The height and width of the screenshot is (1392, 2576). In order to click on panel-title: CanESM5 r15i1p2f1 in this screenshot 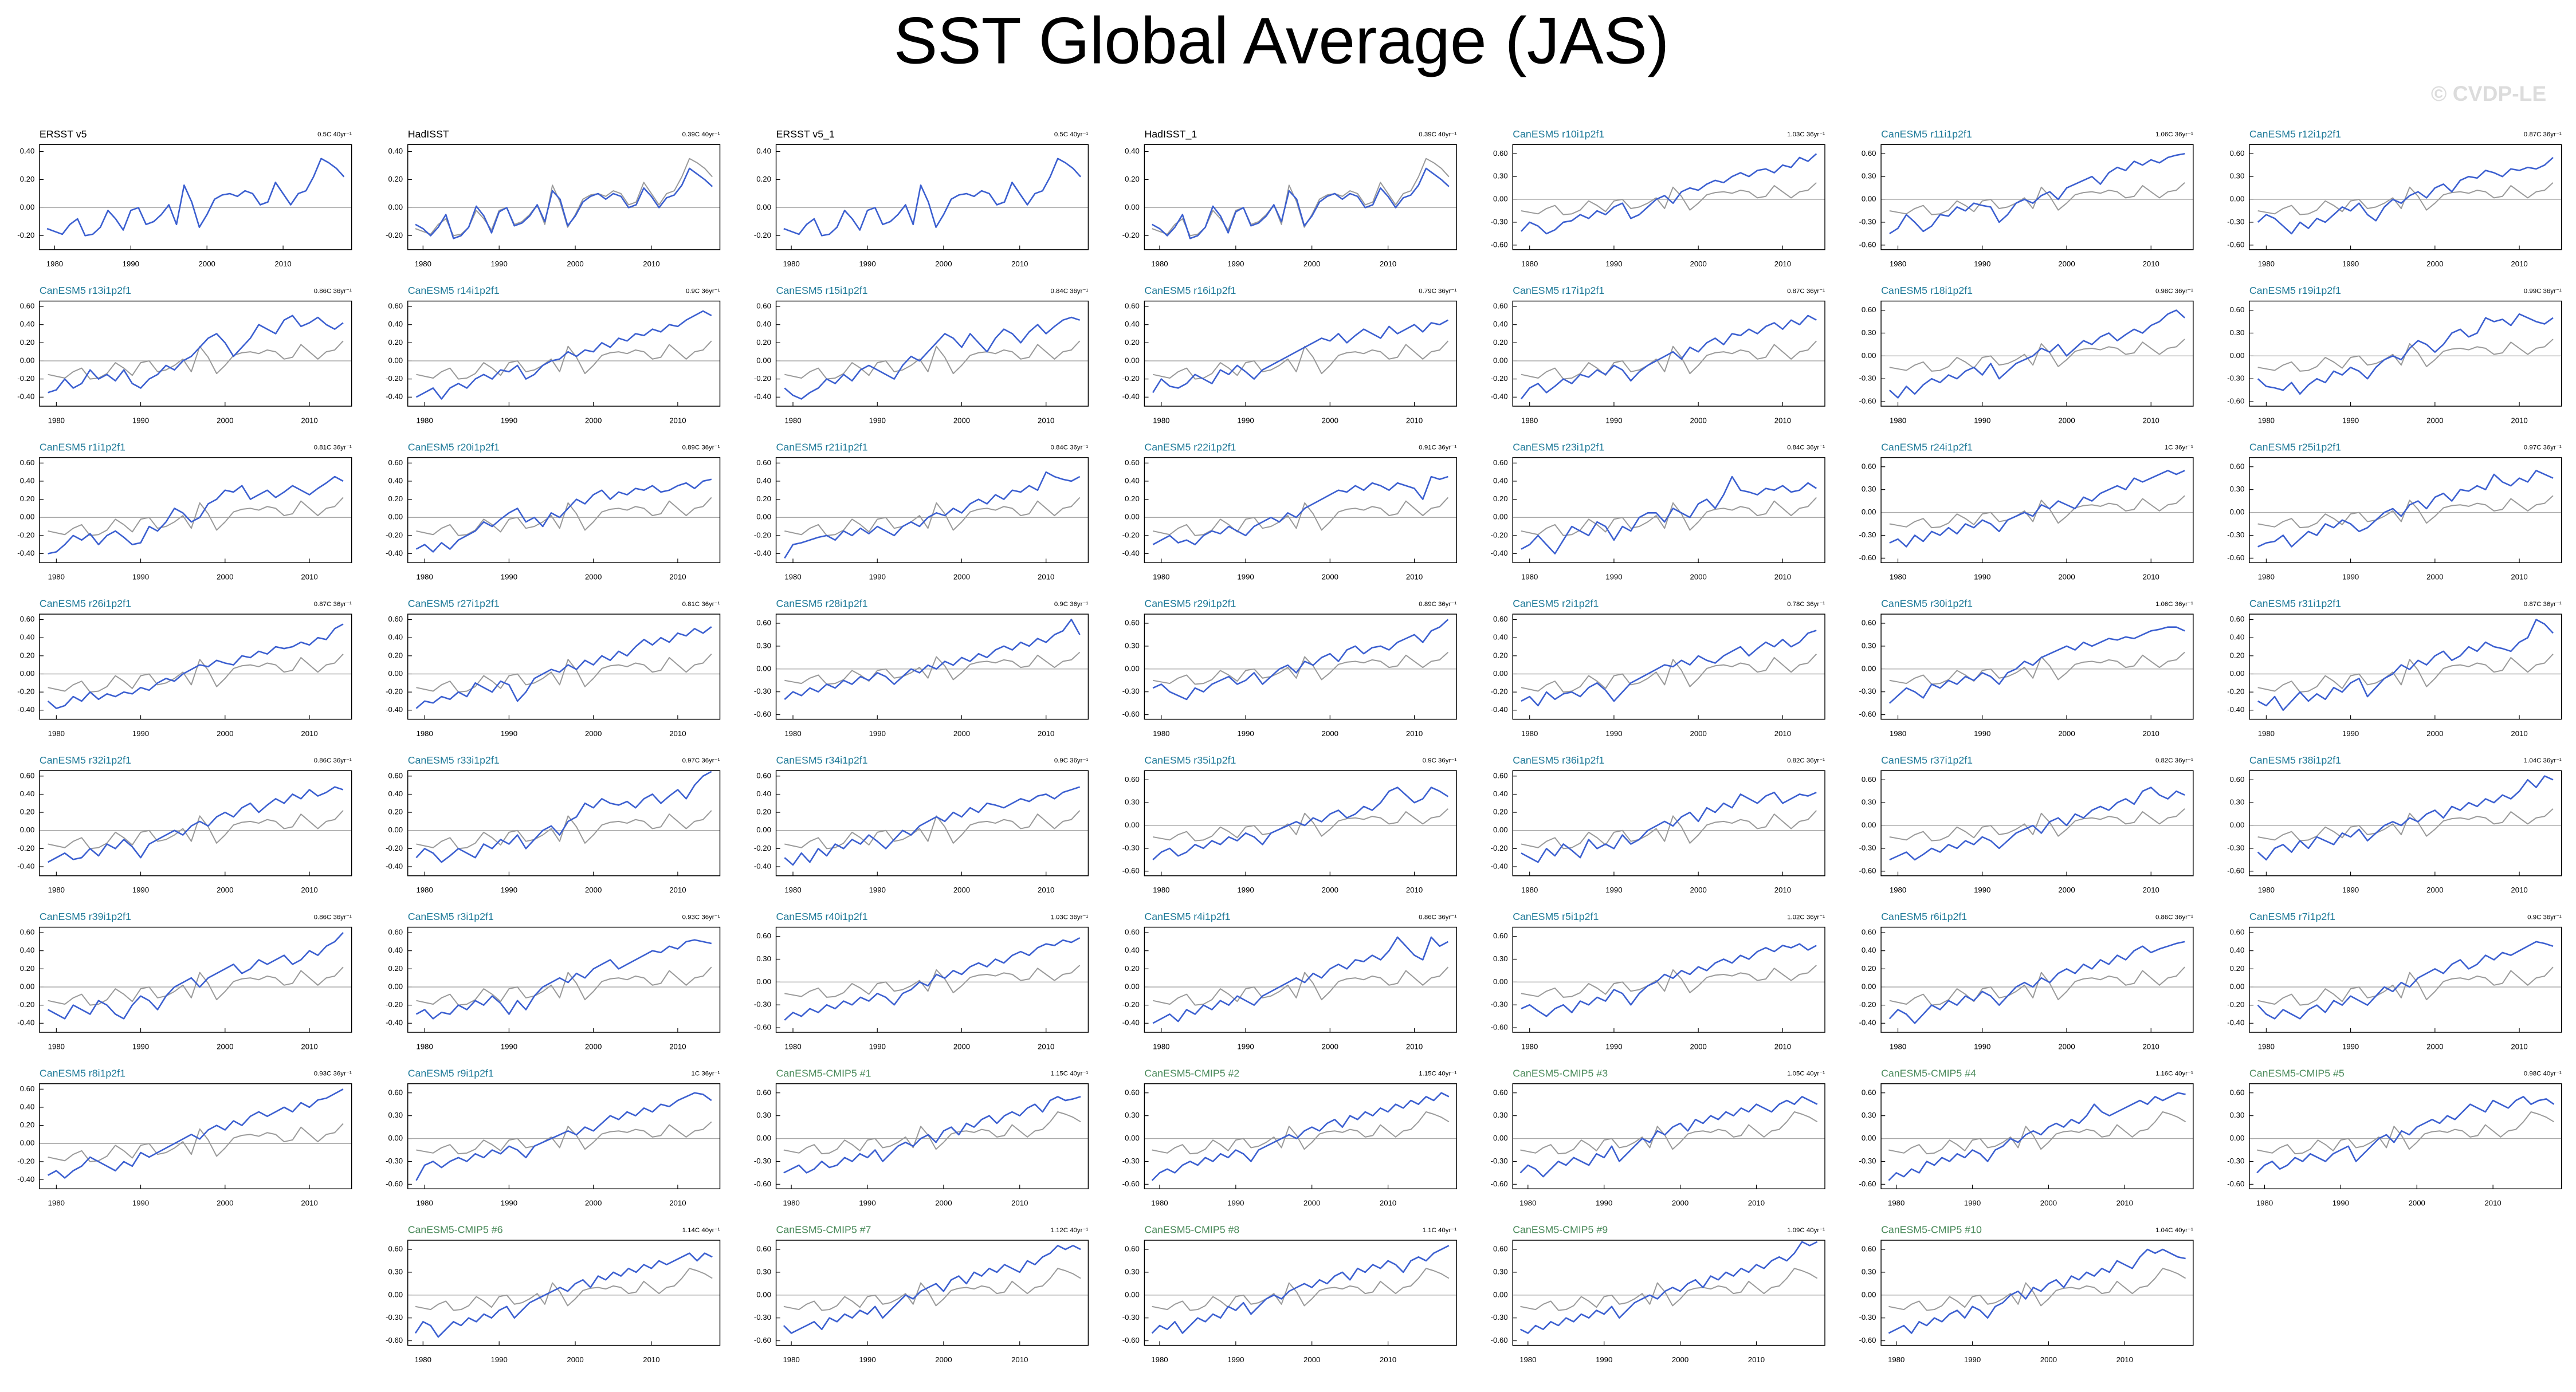, I will do `click(822, 290)`.